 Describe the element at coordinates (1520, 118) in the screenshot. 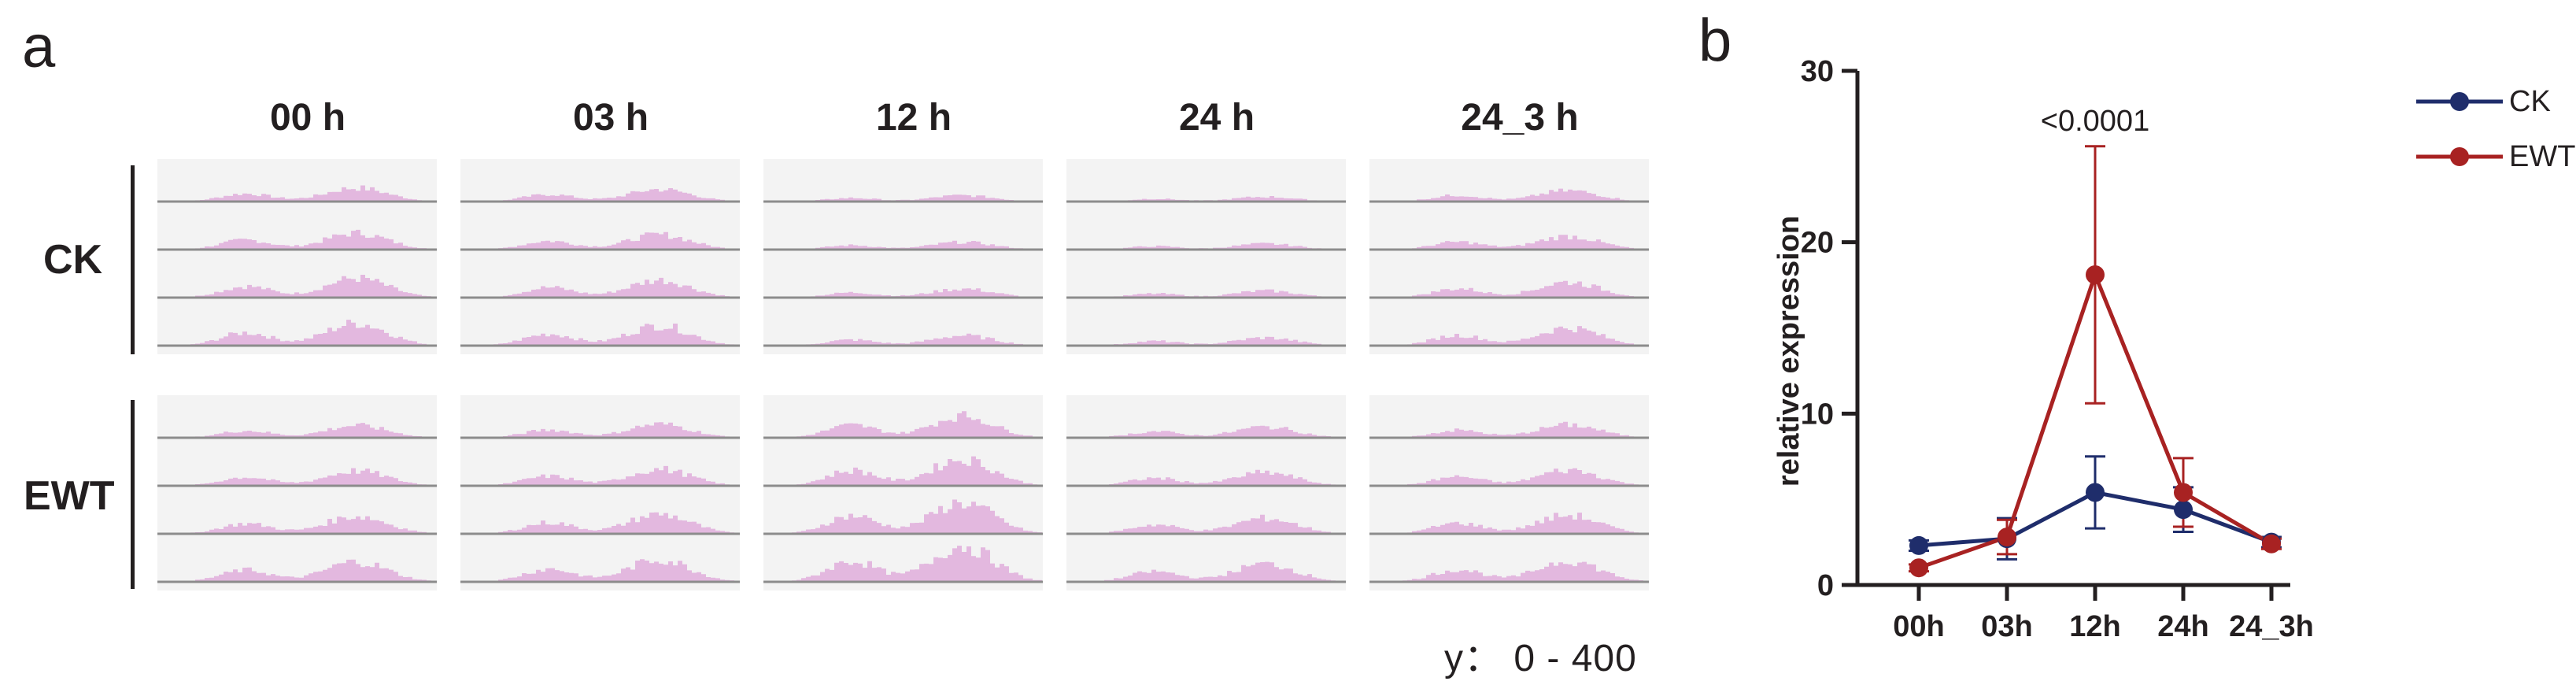

I see `column-header-24-3h: 24_3 h` at that location.